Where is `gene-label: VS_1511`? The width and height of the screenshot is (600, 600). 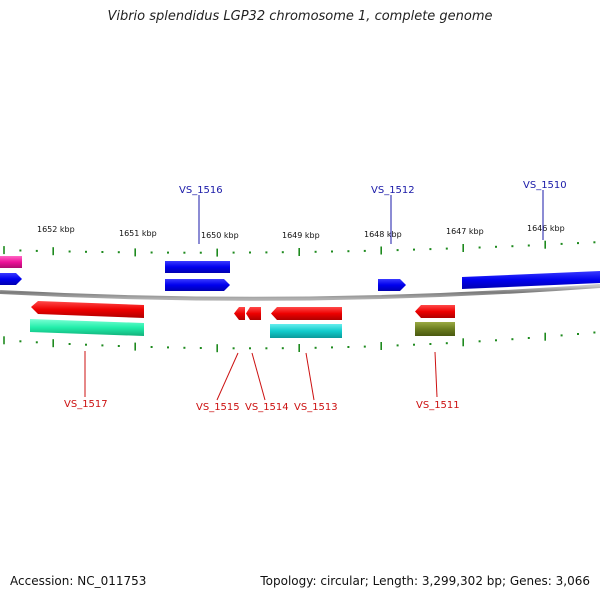
gene-label: VS_1511 is located at coordinates (438, 405).